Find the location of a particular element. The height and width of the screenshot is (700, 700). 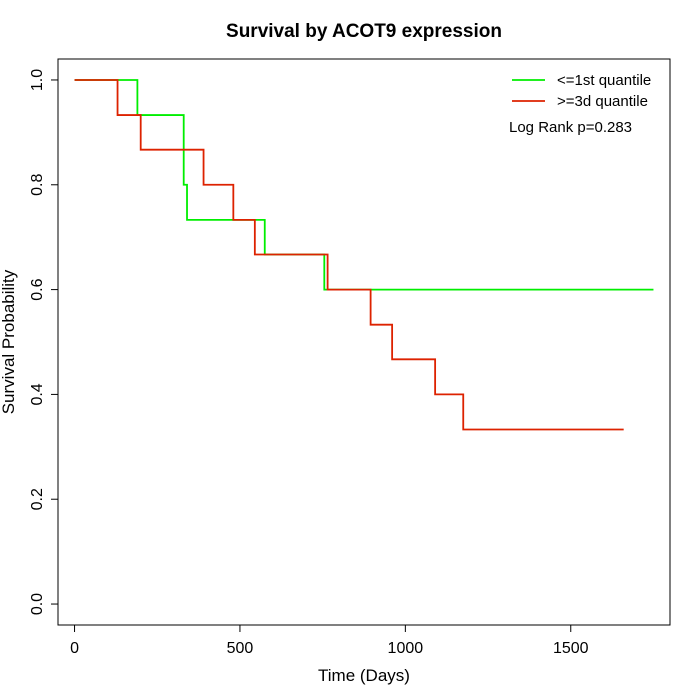

y-tick-label: 0.8 is located at coordinates (37, 185).